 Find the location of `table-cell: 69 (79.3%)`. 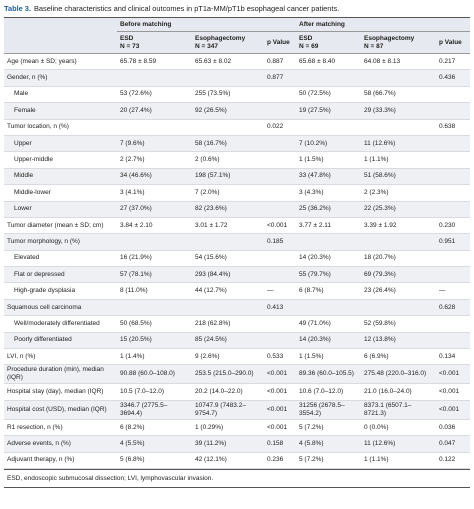

table-cell: 69 (79.3%) is located at coordinates (380, 274).